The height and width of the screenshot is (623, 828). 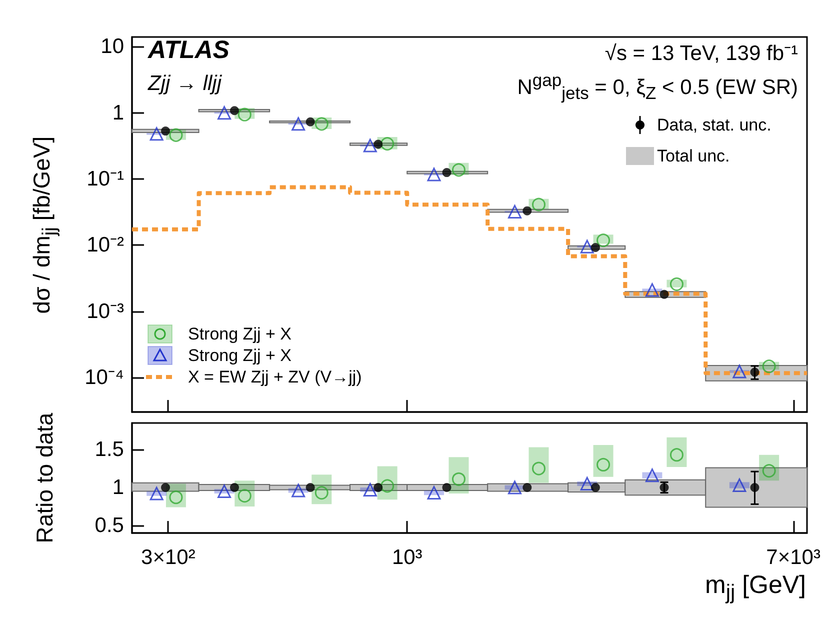 What do you see at coordinates (693, 156) in the screenshot?
I see `legend-label: Total unc.` at bounding box center [693, 156].